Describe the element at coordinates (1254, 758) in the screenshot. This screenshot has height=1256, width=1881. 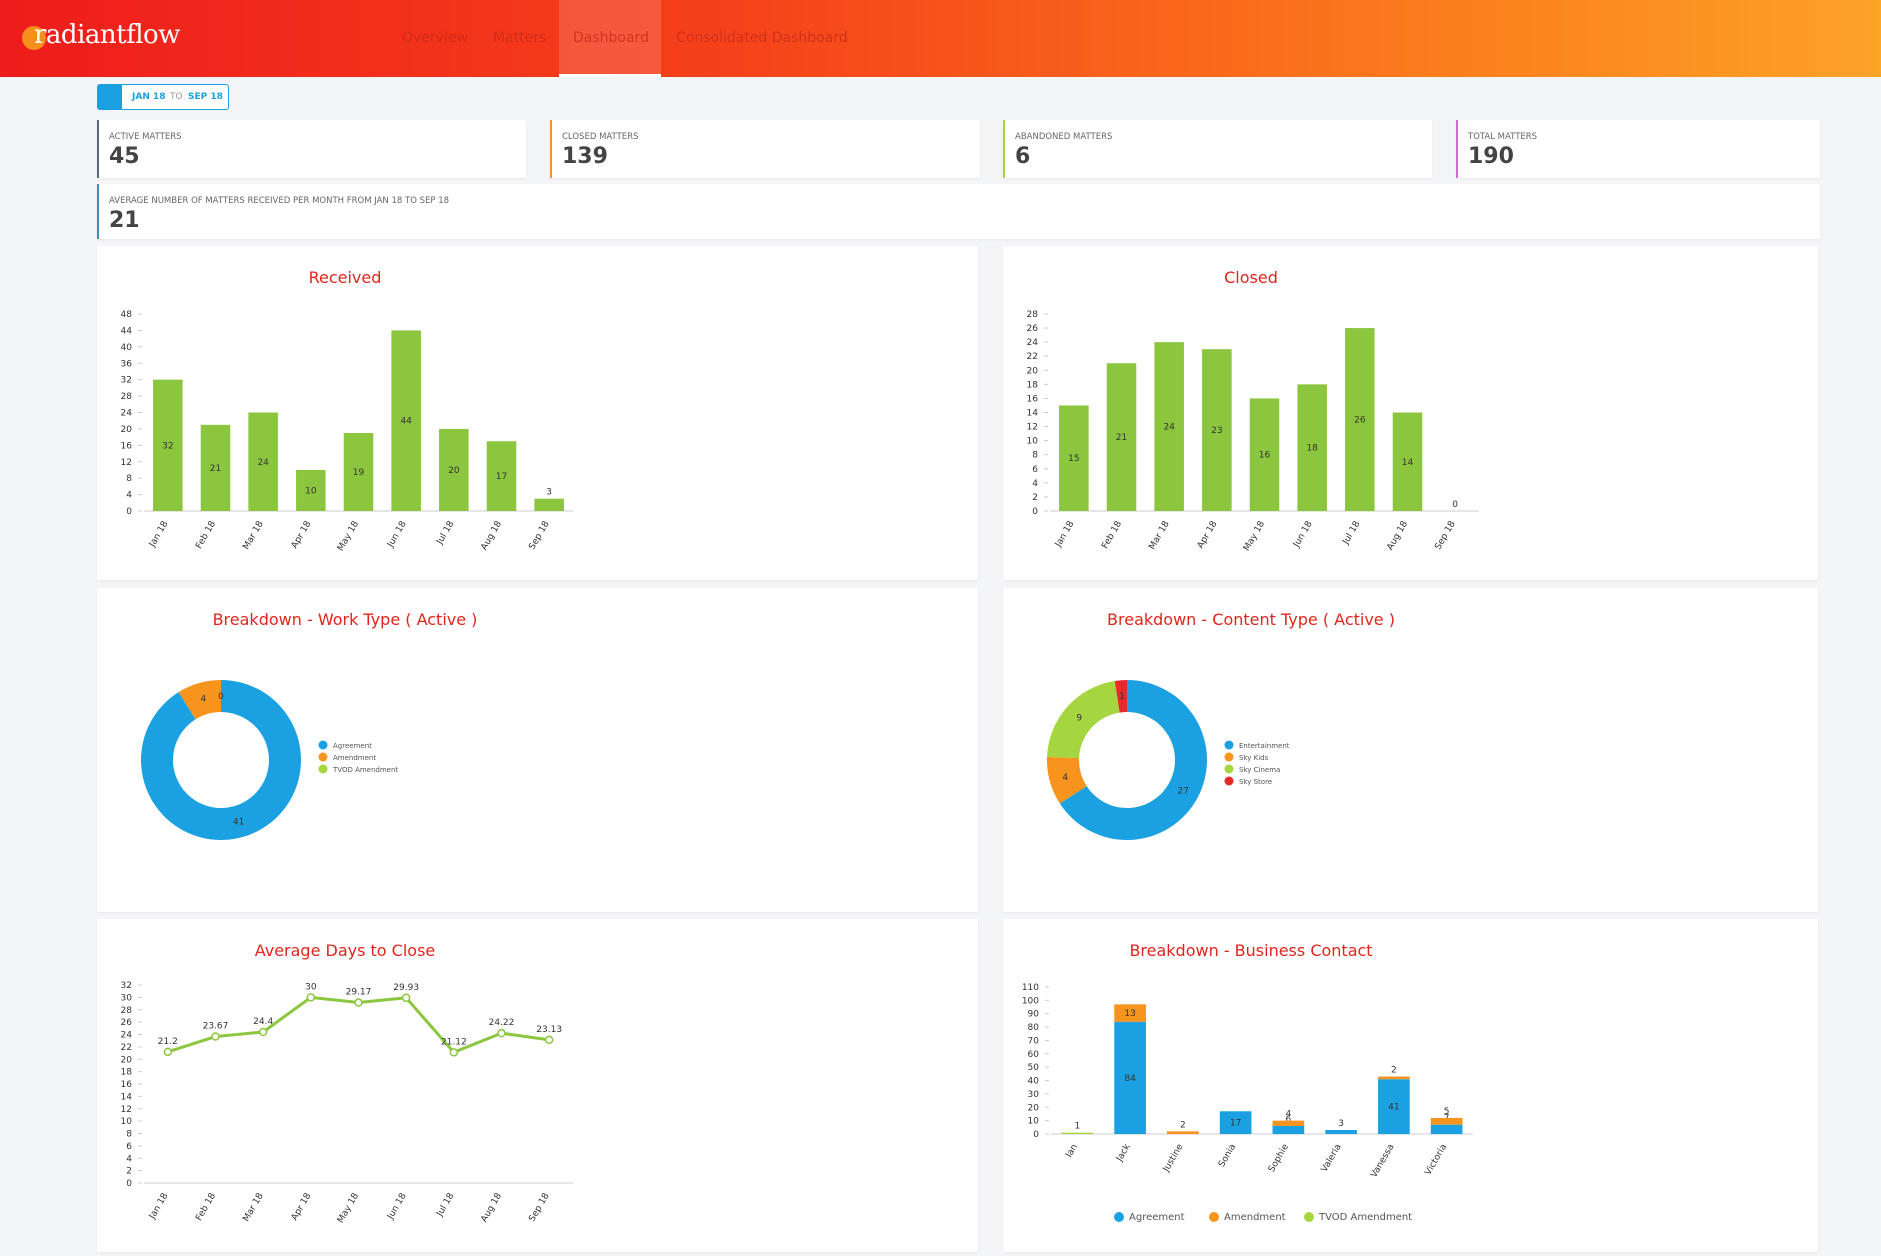
I see `legend-label: Sky Kids` at that location.